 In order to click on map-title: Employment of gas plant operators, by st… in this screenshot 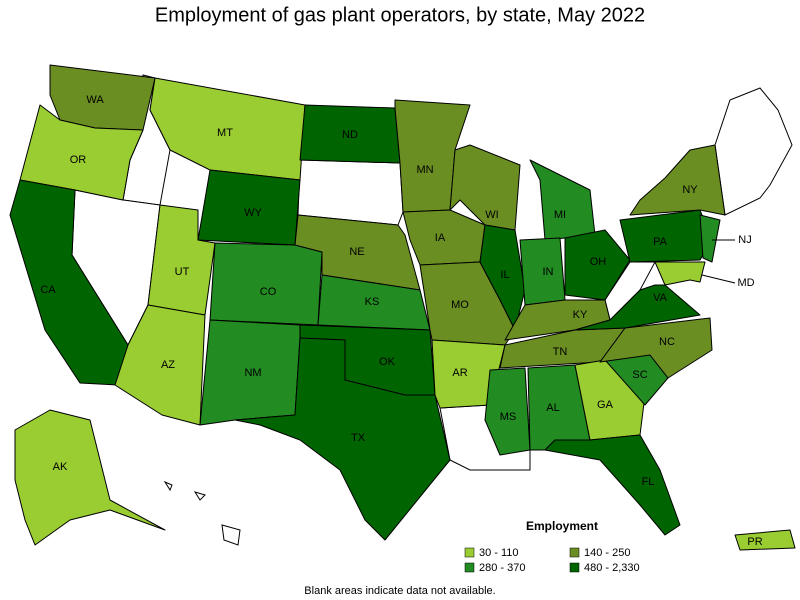, I will do `click(400, 15)`.